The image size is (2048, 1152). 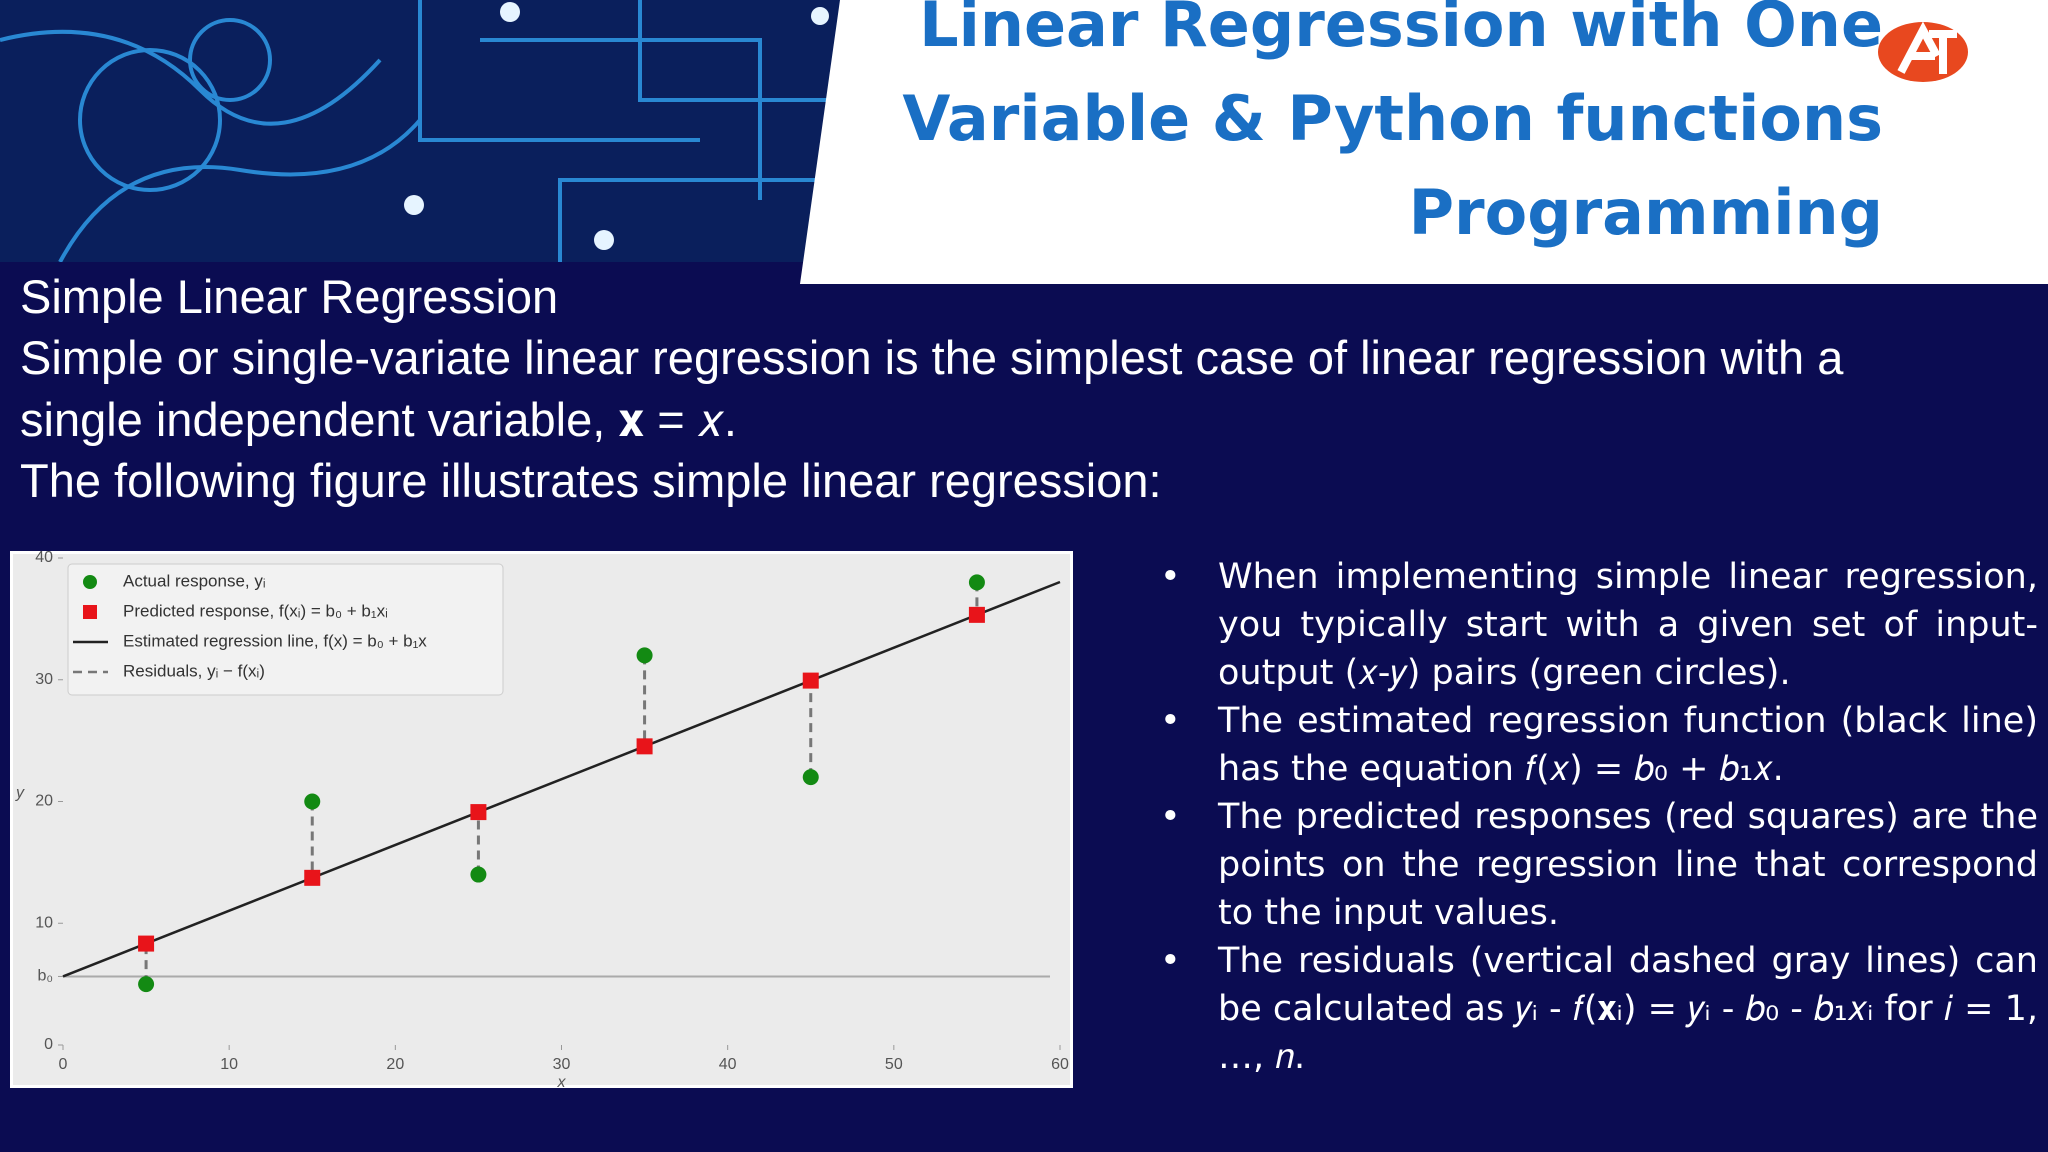 I want to click on y-tick-label: 30, so click(x=44, y=679).